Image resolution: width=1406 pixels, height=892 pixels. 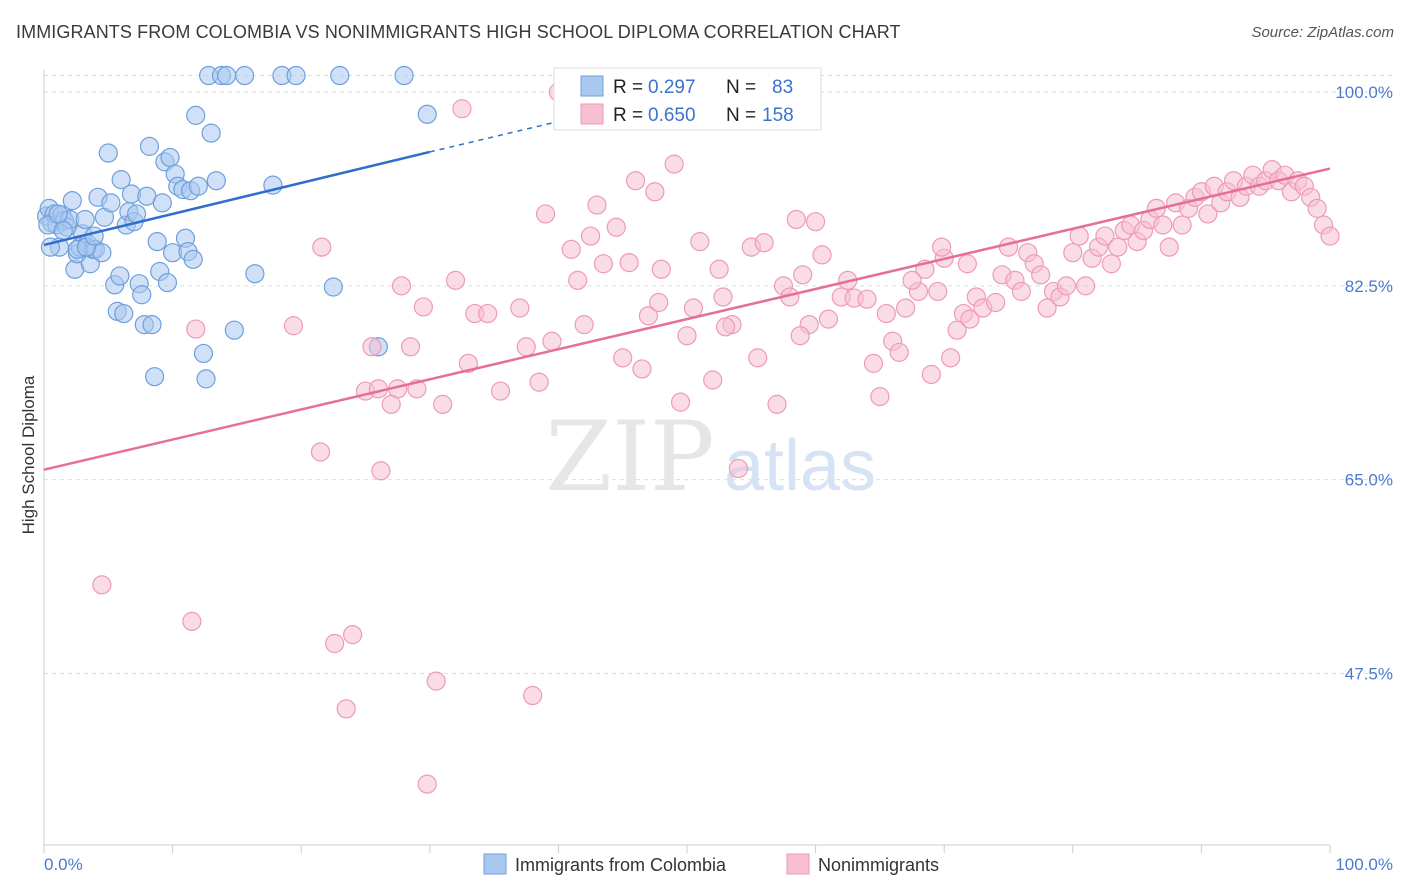 What do you see at coordinates (63, 864) in the screenshot?
I see `x-tick-label-0: 0.0%` at bounding box center [63, 864].